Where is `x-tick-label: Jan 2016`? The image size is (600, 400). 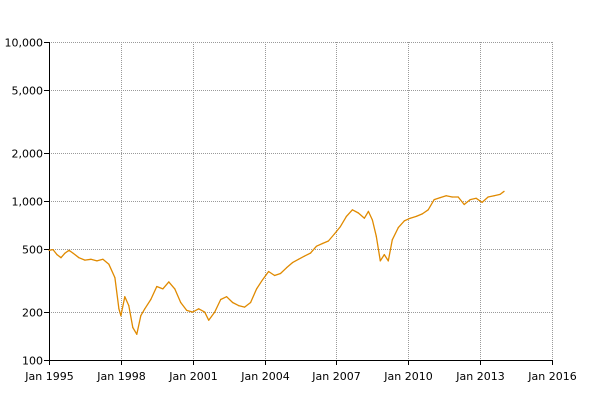 x-tick-label: Jan 2016 is located at coordinates (551, 376).